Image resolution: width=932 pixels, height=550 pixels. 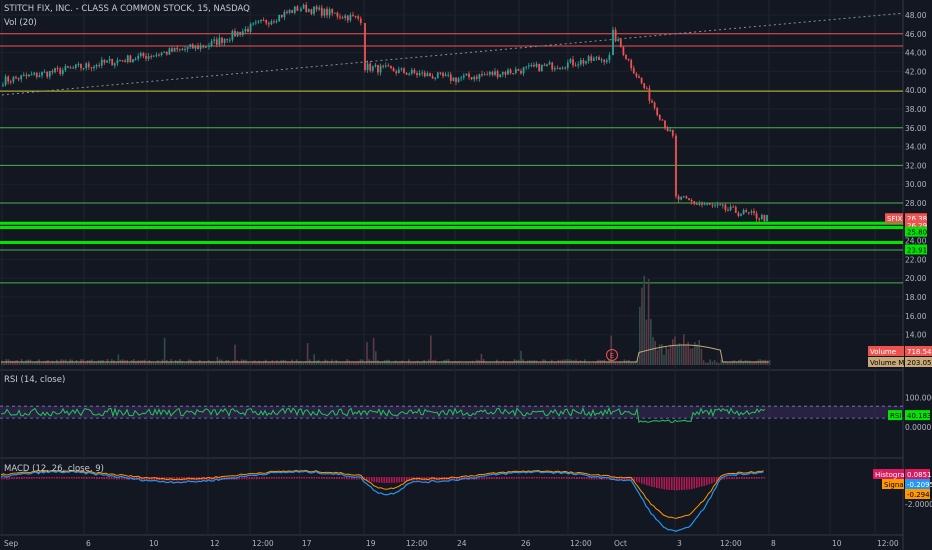 What do you see at coordinates (383, 414) in the screenshot?
I see `rsi-line` at bounding box center [383, 414].